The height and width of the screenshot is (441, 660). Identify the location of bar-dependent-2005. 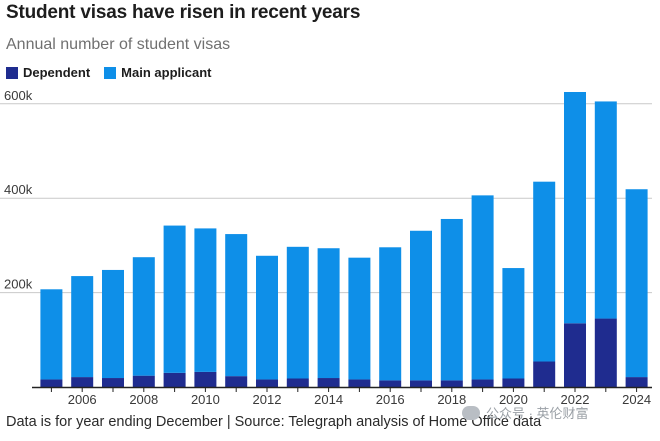
(51, 383).